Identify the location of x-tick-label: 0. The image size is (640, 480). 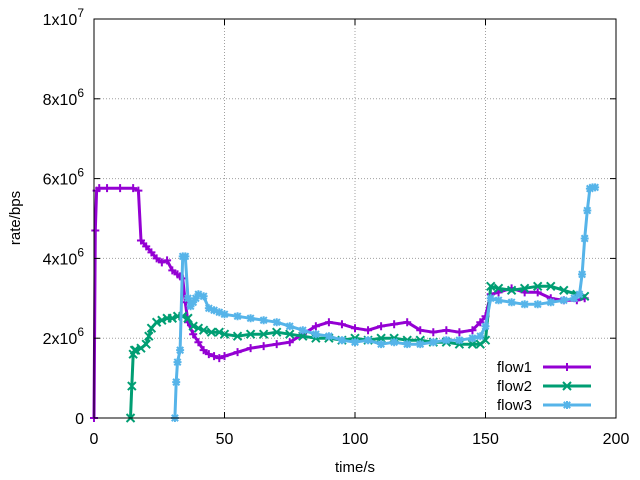
(94, 439).